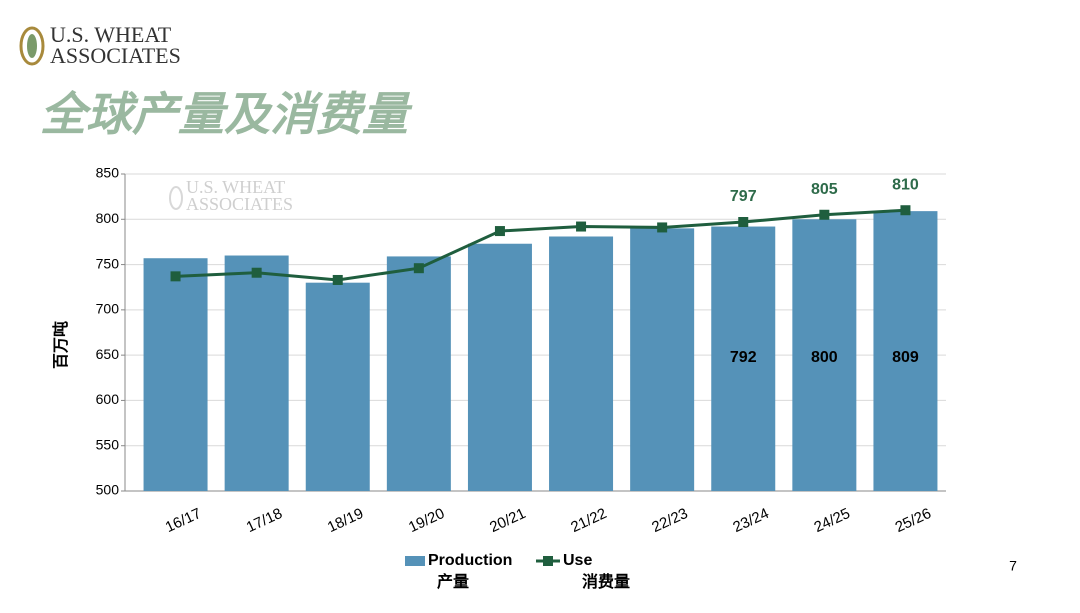  Describe the element at coordinates (226, 114) in the screenshot. I see `slide-title: 全球产量及消费量` at that location.